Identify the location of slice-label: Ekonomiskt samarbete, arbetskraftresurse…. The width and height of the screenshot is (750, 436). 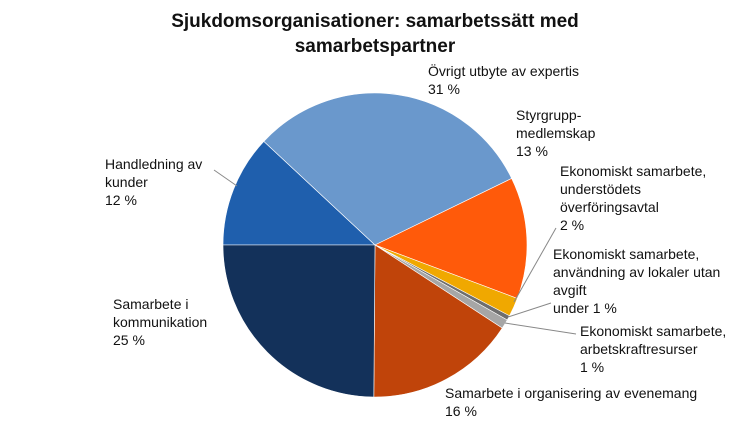
(665, 349).